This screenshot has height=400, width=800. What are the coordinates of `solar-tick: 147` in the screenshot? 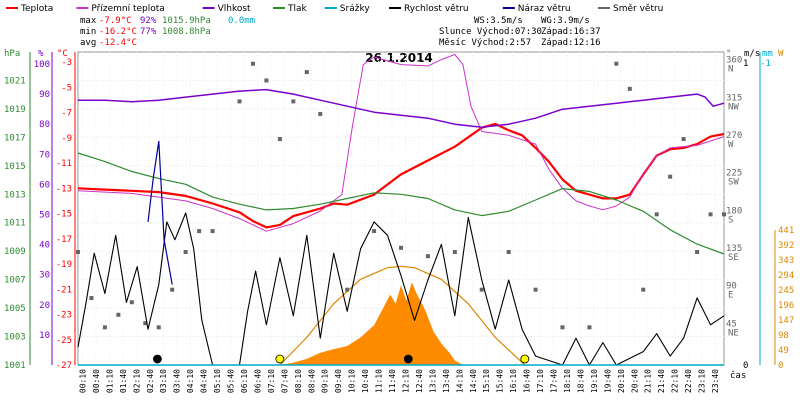 It's located at (786, 321).